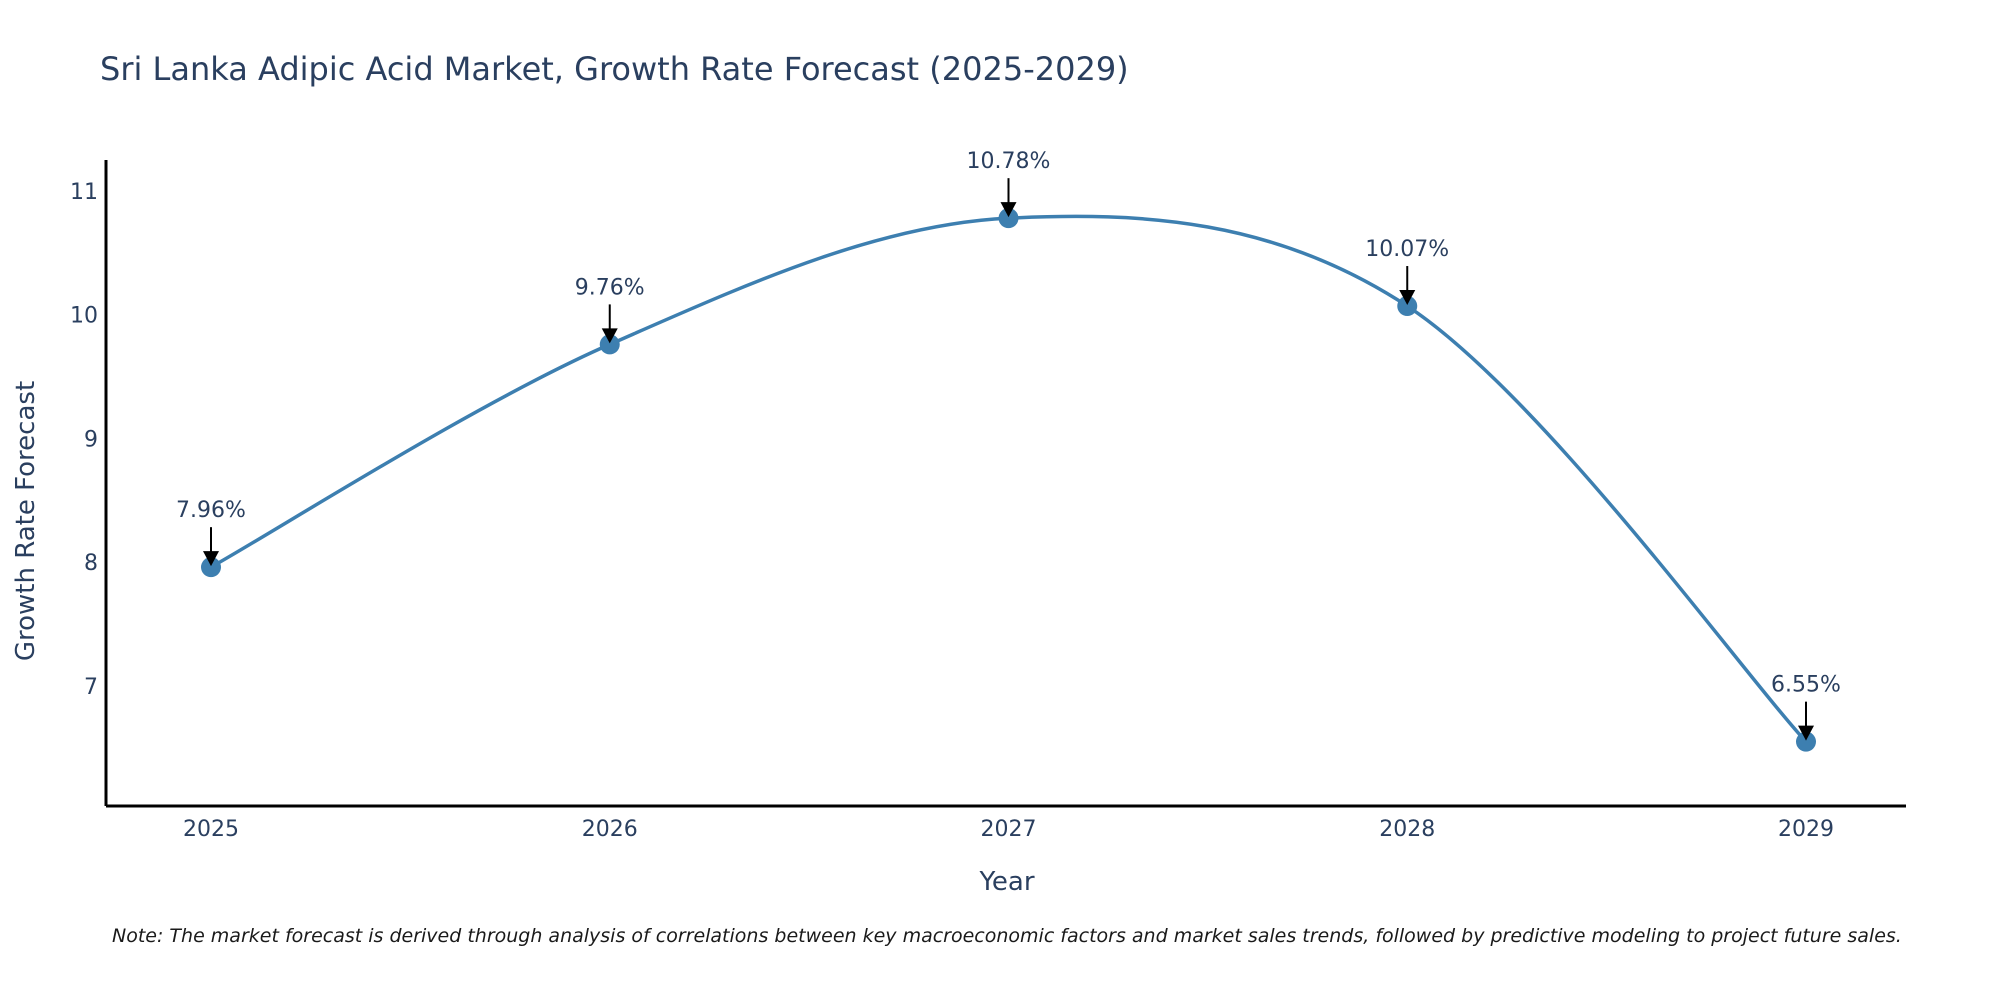 The height and width of the screenshot is (1000, 2000). I want to click on y-axis-ticks: 7 8 9 10 11, so click(84, 440).